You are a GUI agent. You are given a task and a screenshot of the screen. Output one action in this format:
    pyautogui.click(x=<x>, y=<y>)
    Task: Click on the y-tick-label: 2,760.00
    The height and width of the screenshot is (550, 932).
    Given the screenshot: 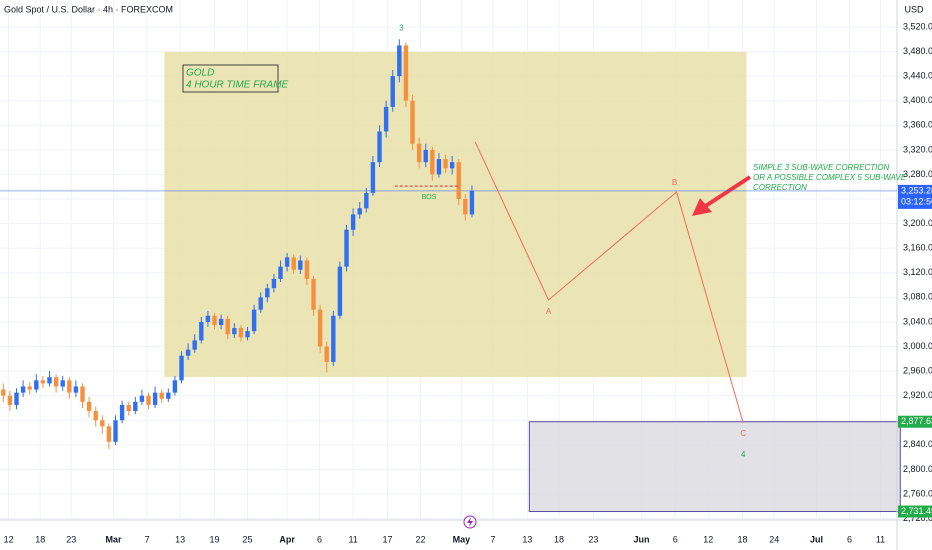 What is the action you would take?
    pyautogui.click(x=917, y=493)
    